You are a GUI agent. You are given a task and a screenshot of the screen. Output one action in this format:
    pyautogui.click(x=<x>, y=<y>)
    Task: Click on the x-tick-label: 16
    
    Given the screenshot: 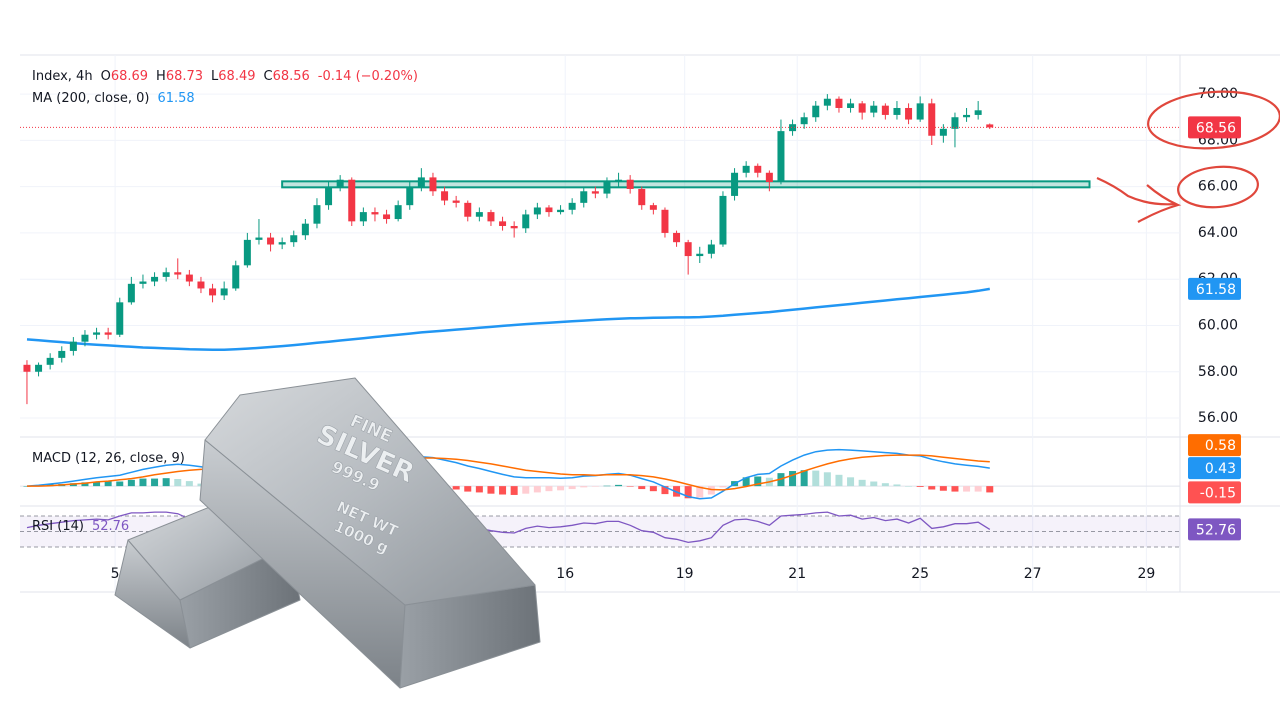 What is the action you would take?
    pyautogui.click(x=565, y=574)
    